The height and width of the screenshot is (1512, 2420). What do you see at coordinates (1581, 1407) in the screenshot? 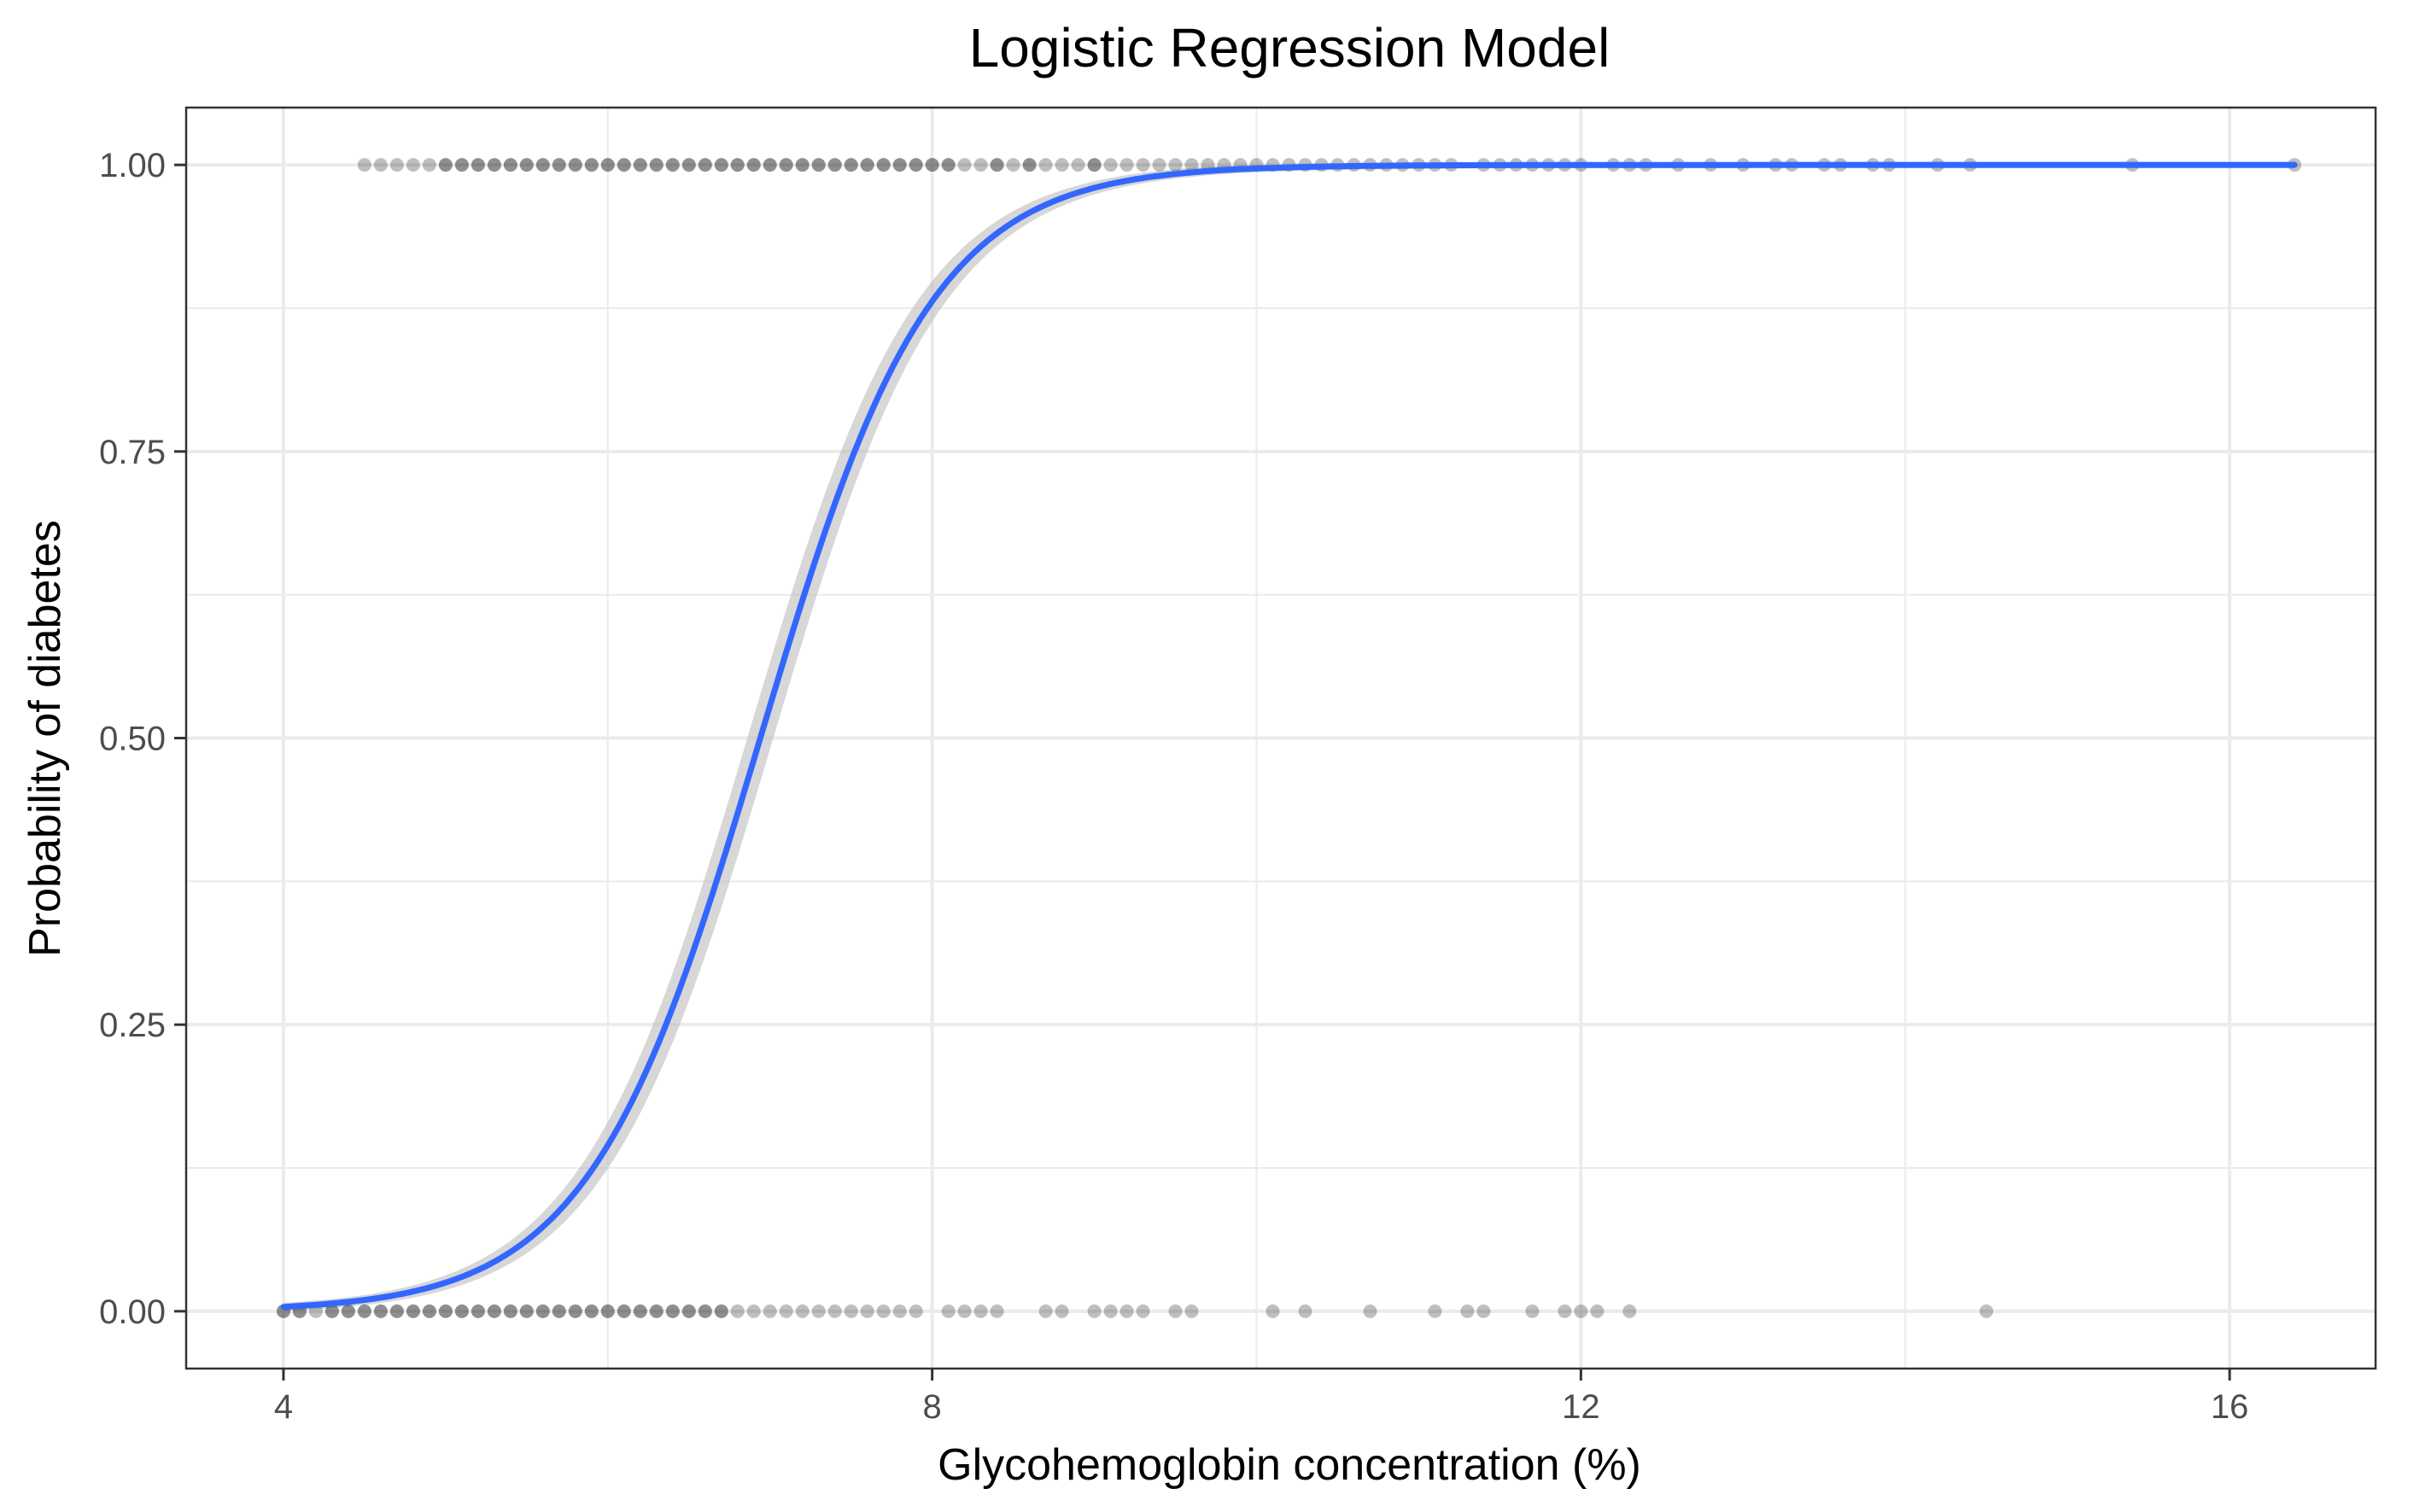
I see `x-tick-label: 12` at bounding box center [1581, 1407].